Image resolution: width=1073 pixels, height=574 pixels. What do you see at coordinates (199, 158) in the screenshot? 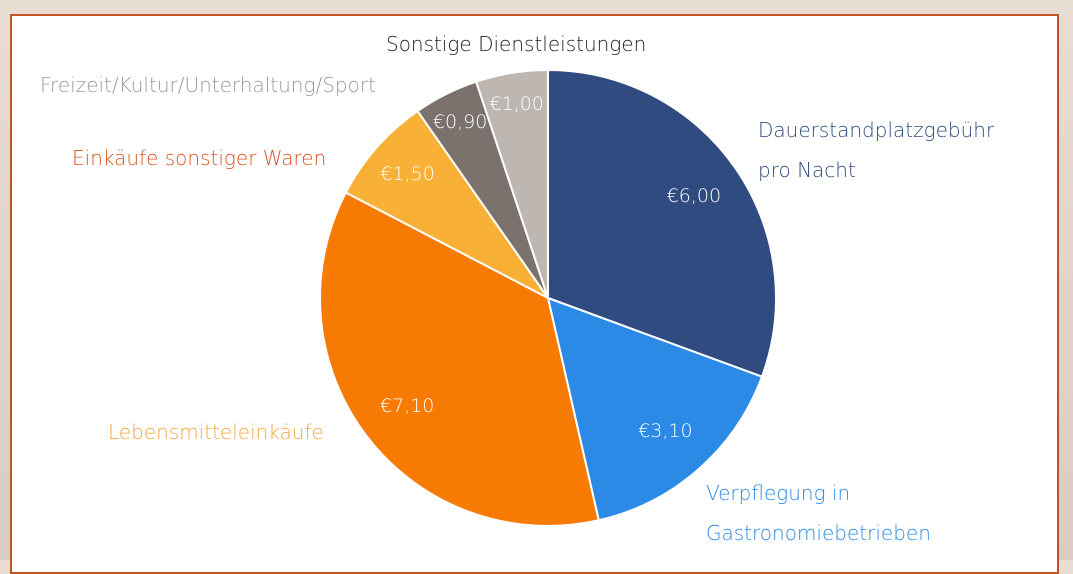
I see `category-label: Einkäufe sonstiger Waren` at bounding box center [199, 158].